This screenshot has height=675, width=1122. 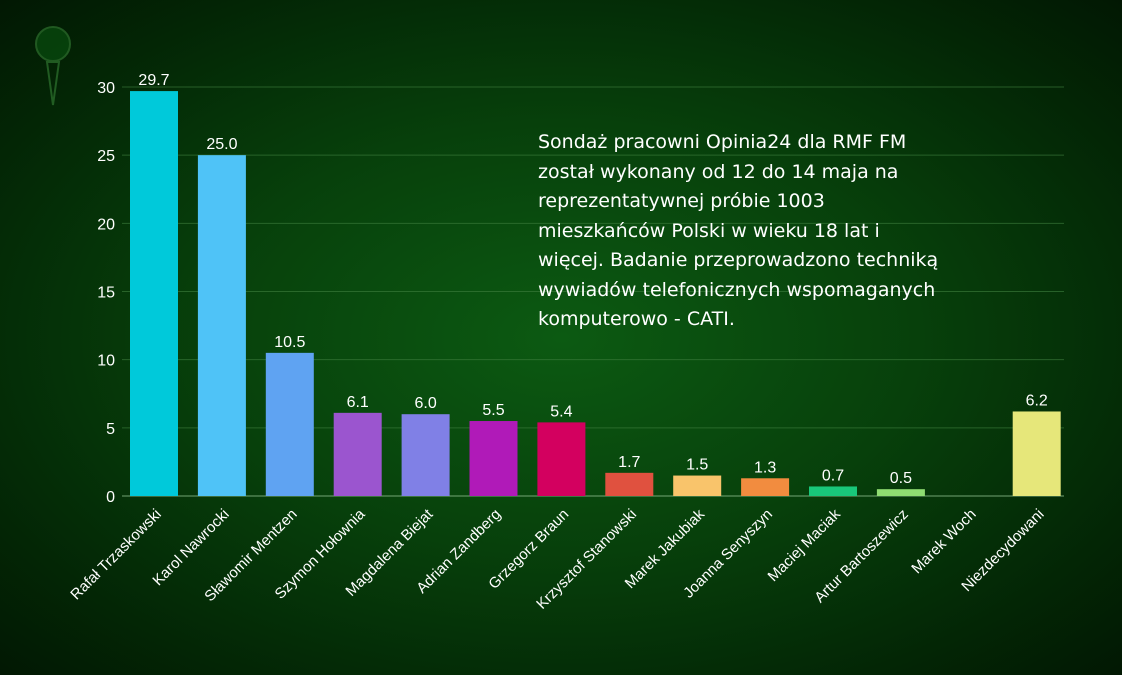 I want to click on data-label: 0.7, so click(x=833, y=475).